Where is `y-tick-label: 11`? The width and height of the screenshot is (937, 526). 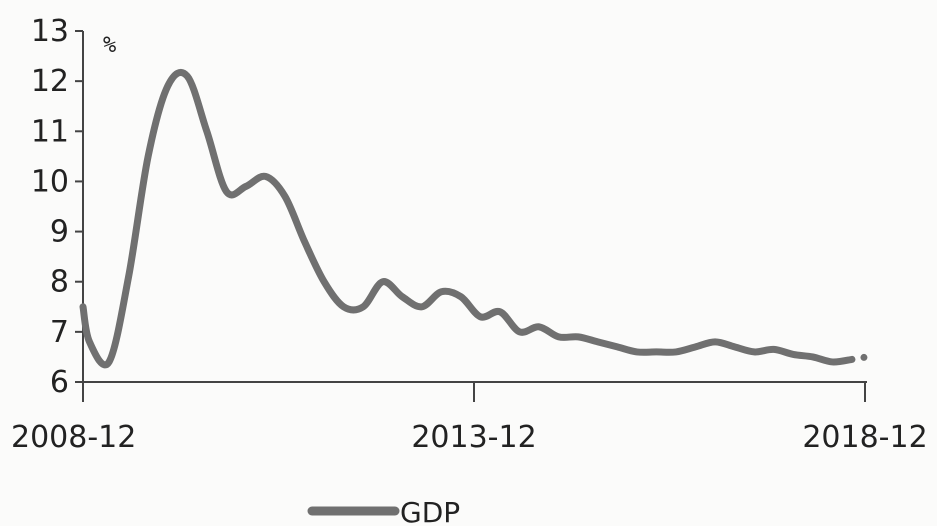 y-tick-label: 11 is located at coordinates (50, 131).